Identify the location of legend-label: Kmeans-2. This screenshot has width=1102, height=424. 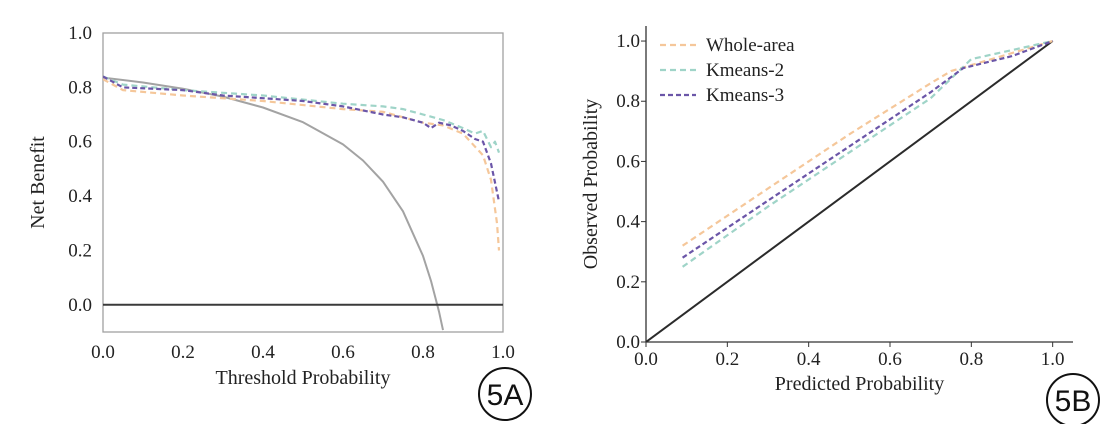
(745, 70).